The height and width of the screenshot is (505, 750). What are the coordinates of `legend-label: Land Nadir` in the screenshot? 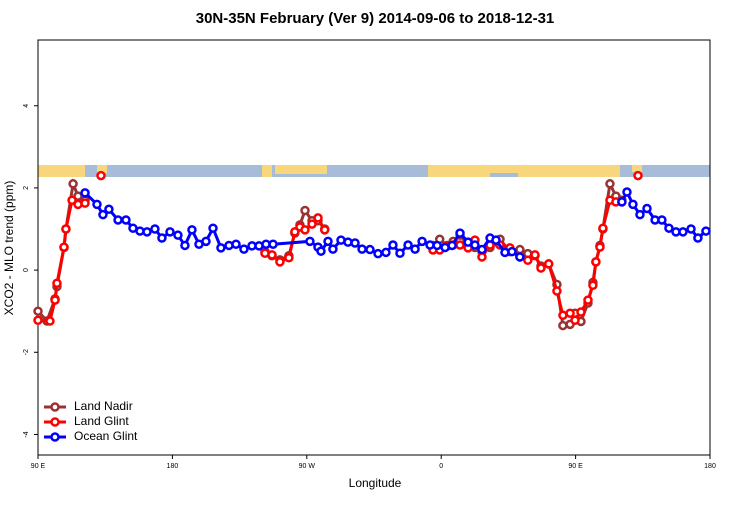 It's located at (103, 406).